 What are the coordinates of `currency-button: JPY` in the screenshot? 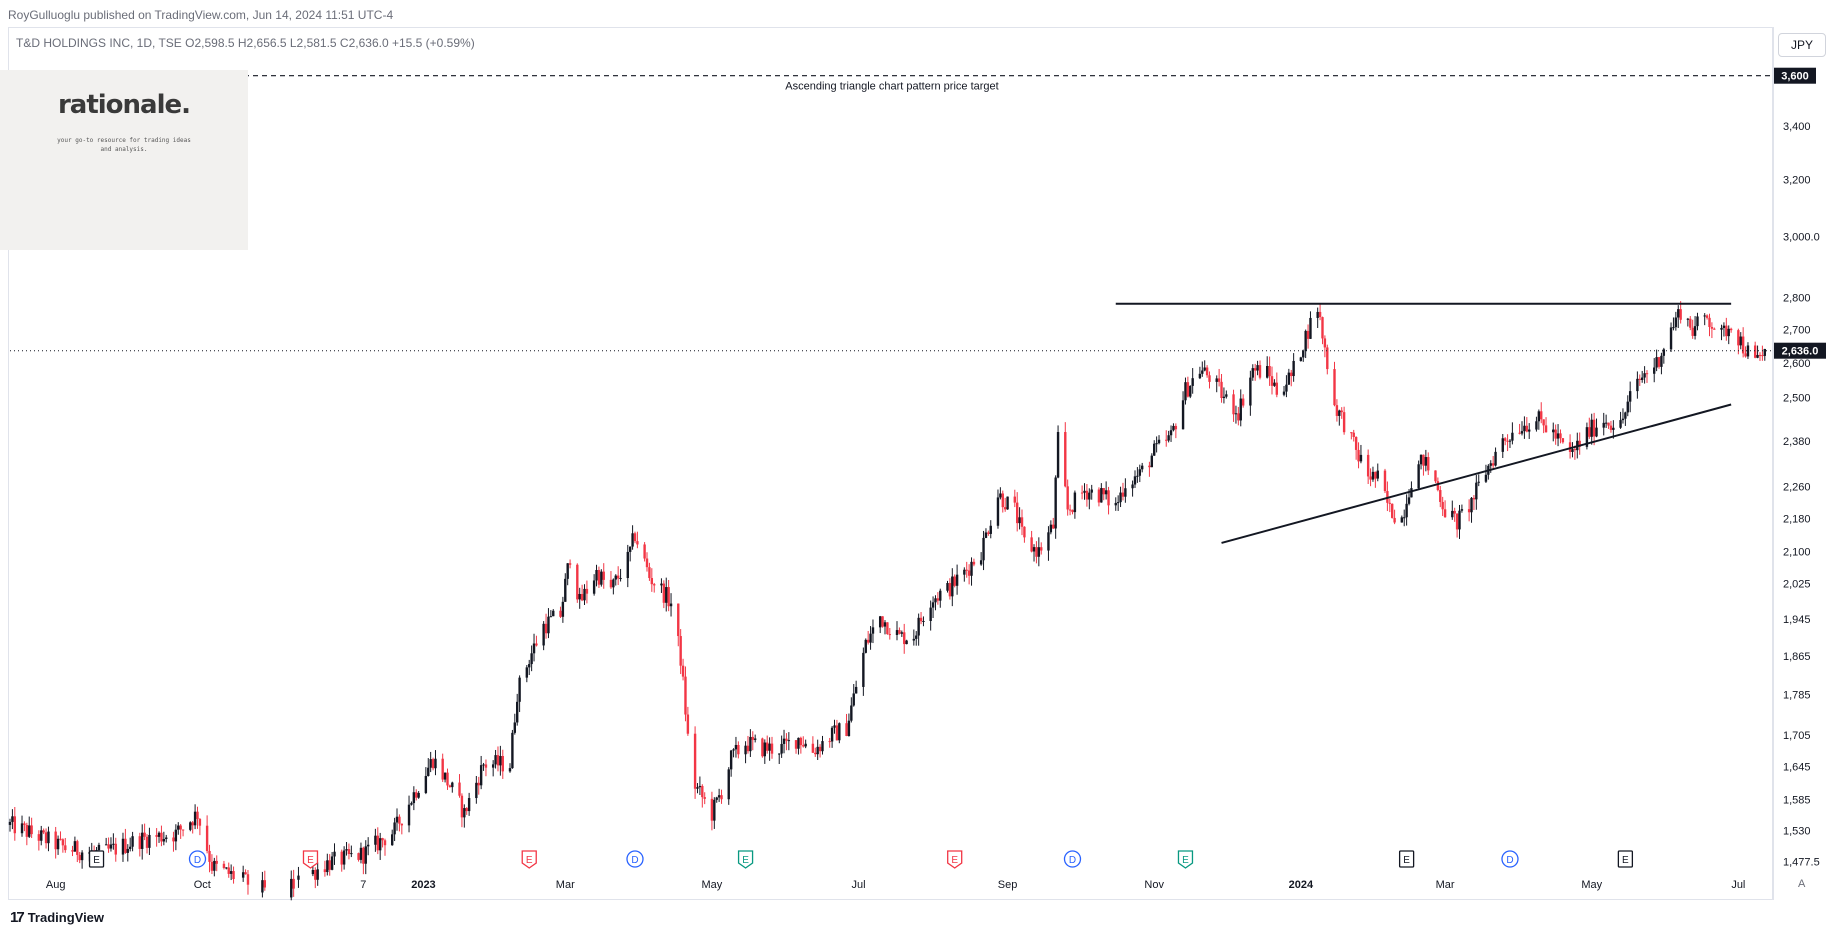 It's located at (1802, 45).